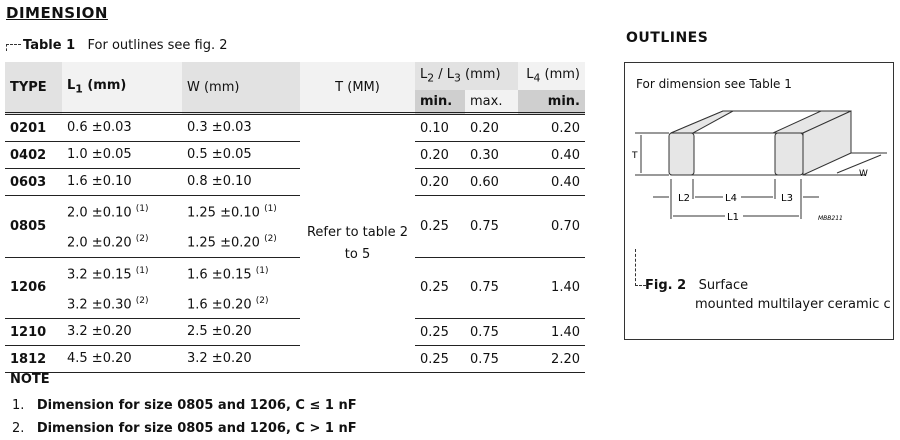  What do you see at coordinates (122, 227) in the screenshot?
I see `l1-cell: 2.0 ±0.10 (1) 2.0 ±0.20 (2)` at bounding box center [122, 227].